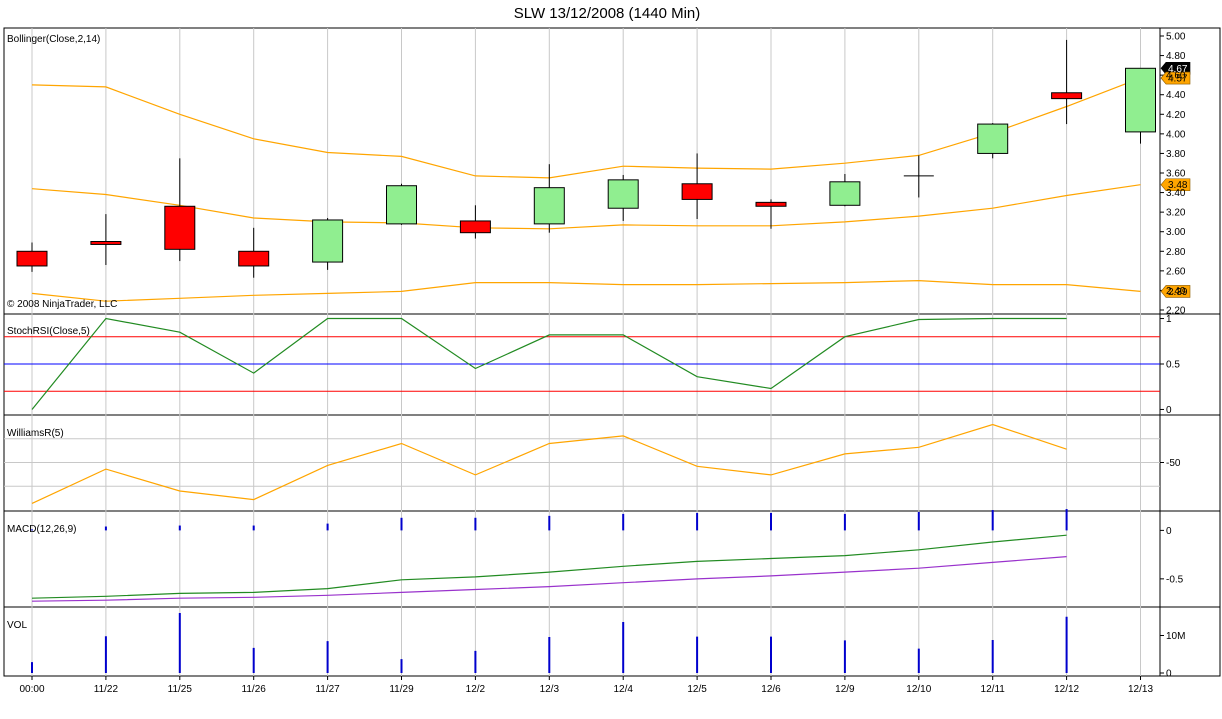 The image size is (1222, 719). Describe the element at coordinates (401, 689) in the screenshot. I see `x-tick-label: 11/29` at that location.